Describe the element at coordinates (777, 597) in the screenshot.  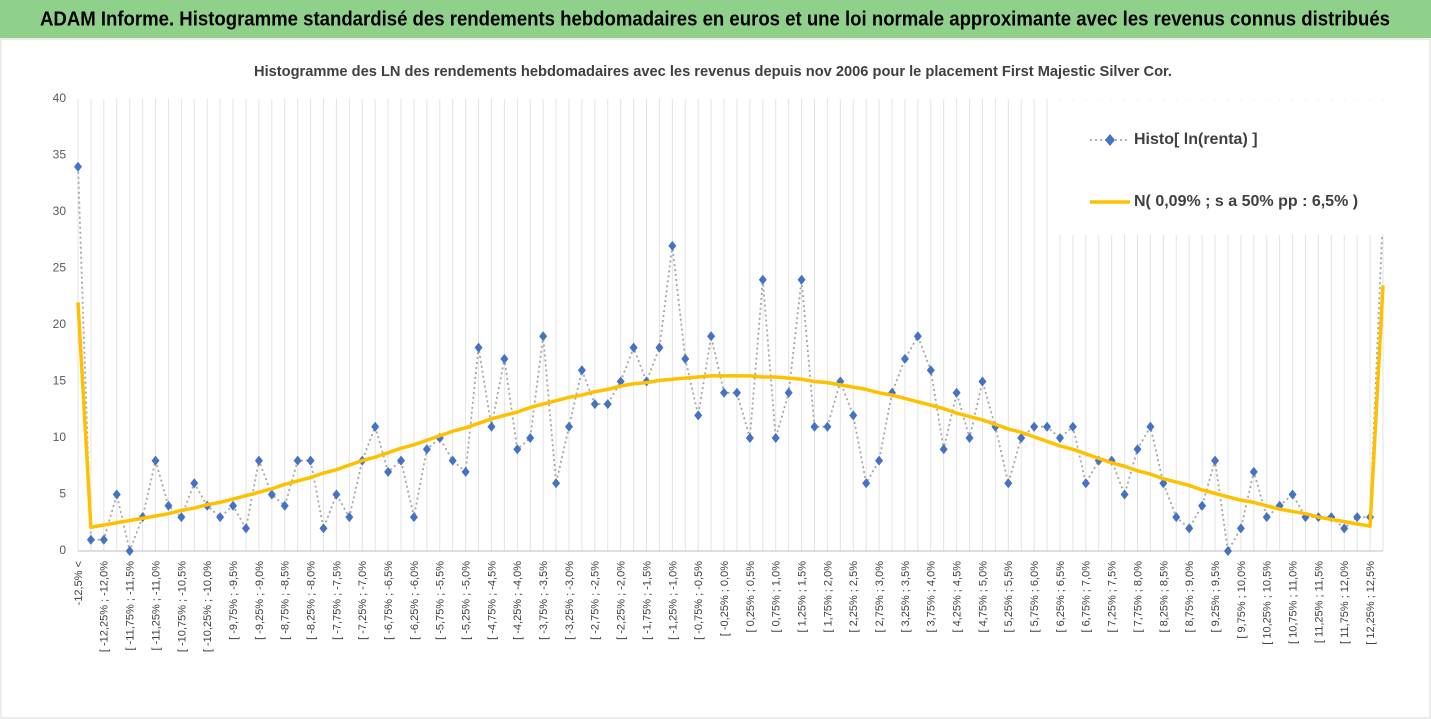
I see `x-tick-label: [ 0,75% ; 1,0%` at that location.